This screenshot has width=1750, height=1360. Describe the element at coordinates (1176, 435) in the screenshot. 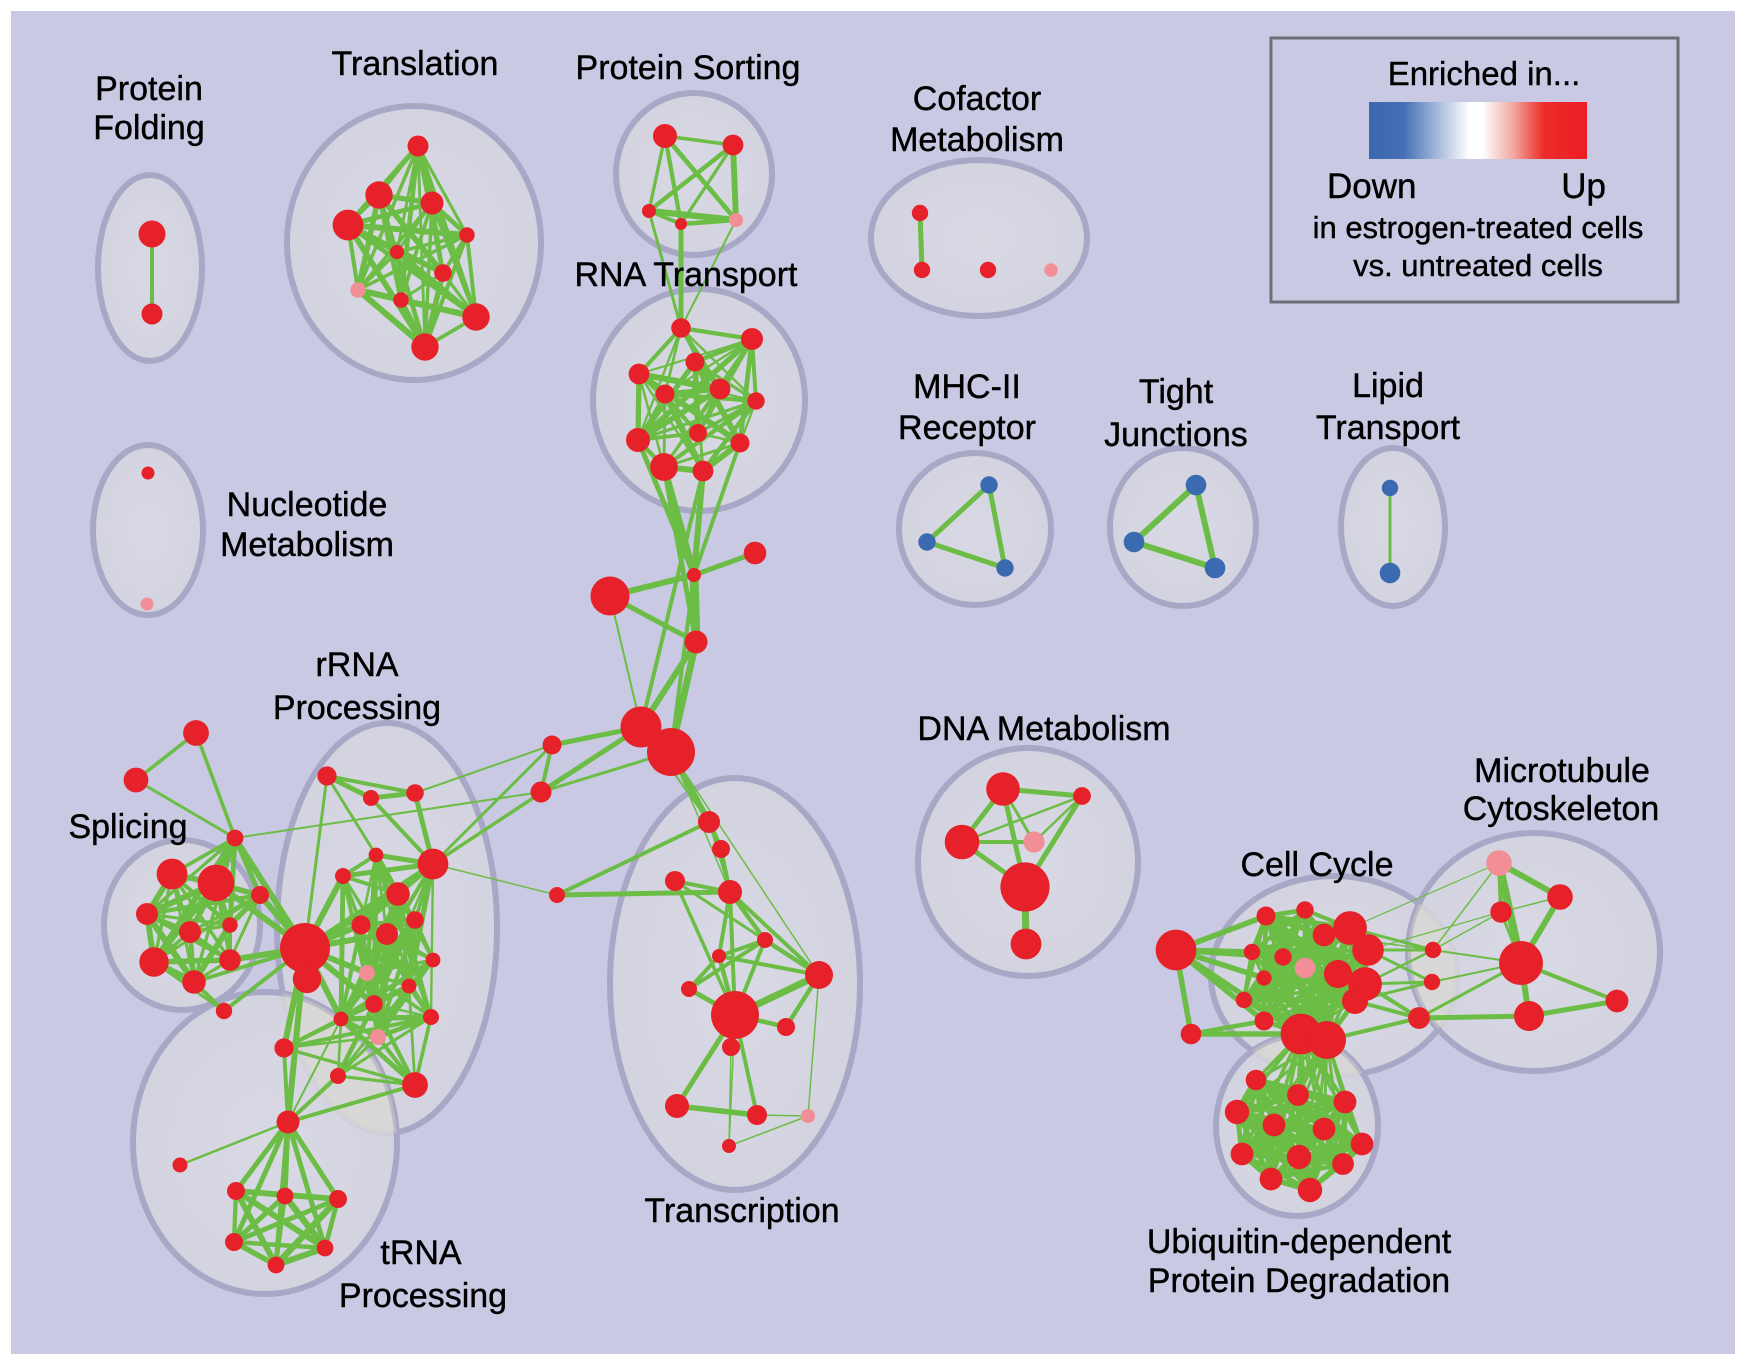

I see `svg-text: Junctions` at that location.